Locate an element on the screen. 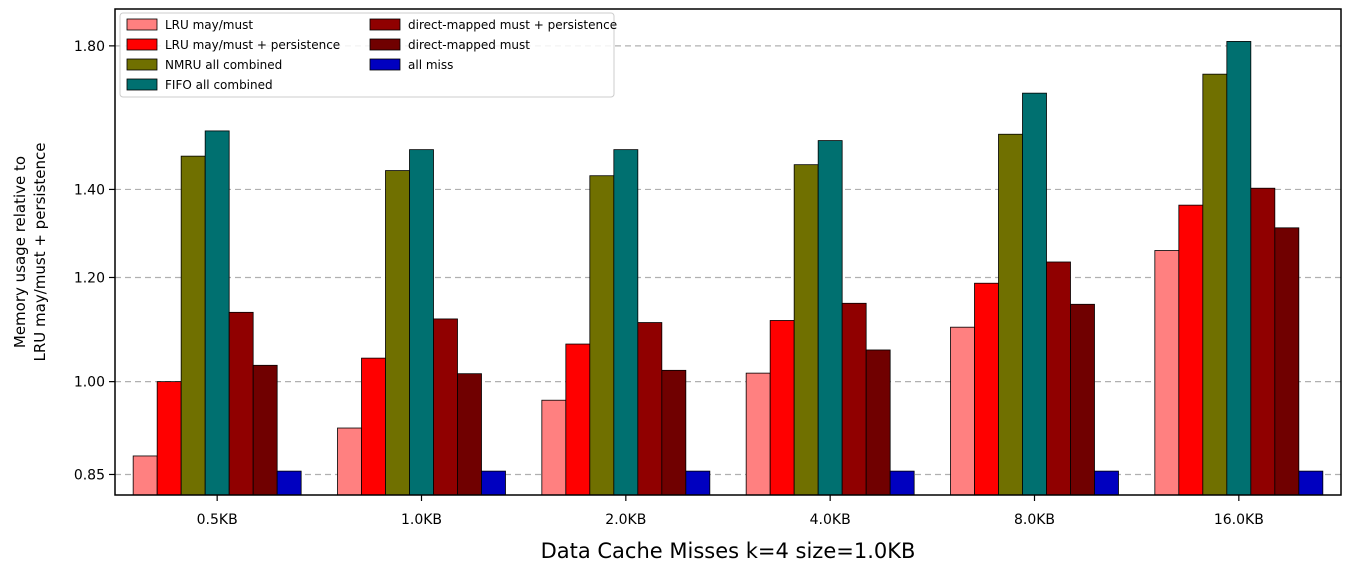  x-axis: 0.5KB 1.0KB 2.0KB 4.0KB 8.0KB 16.0KB is located at coordinates (730, 511).